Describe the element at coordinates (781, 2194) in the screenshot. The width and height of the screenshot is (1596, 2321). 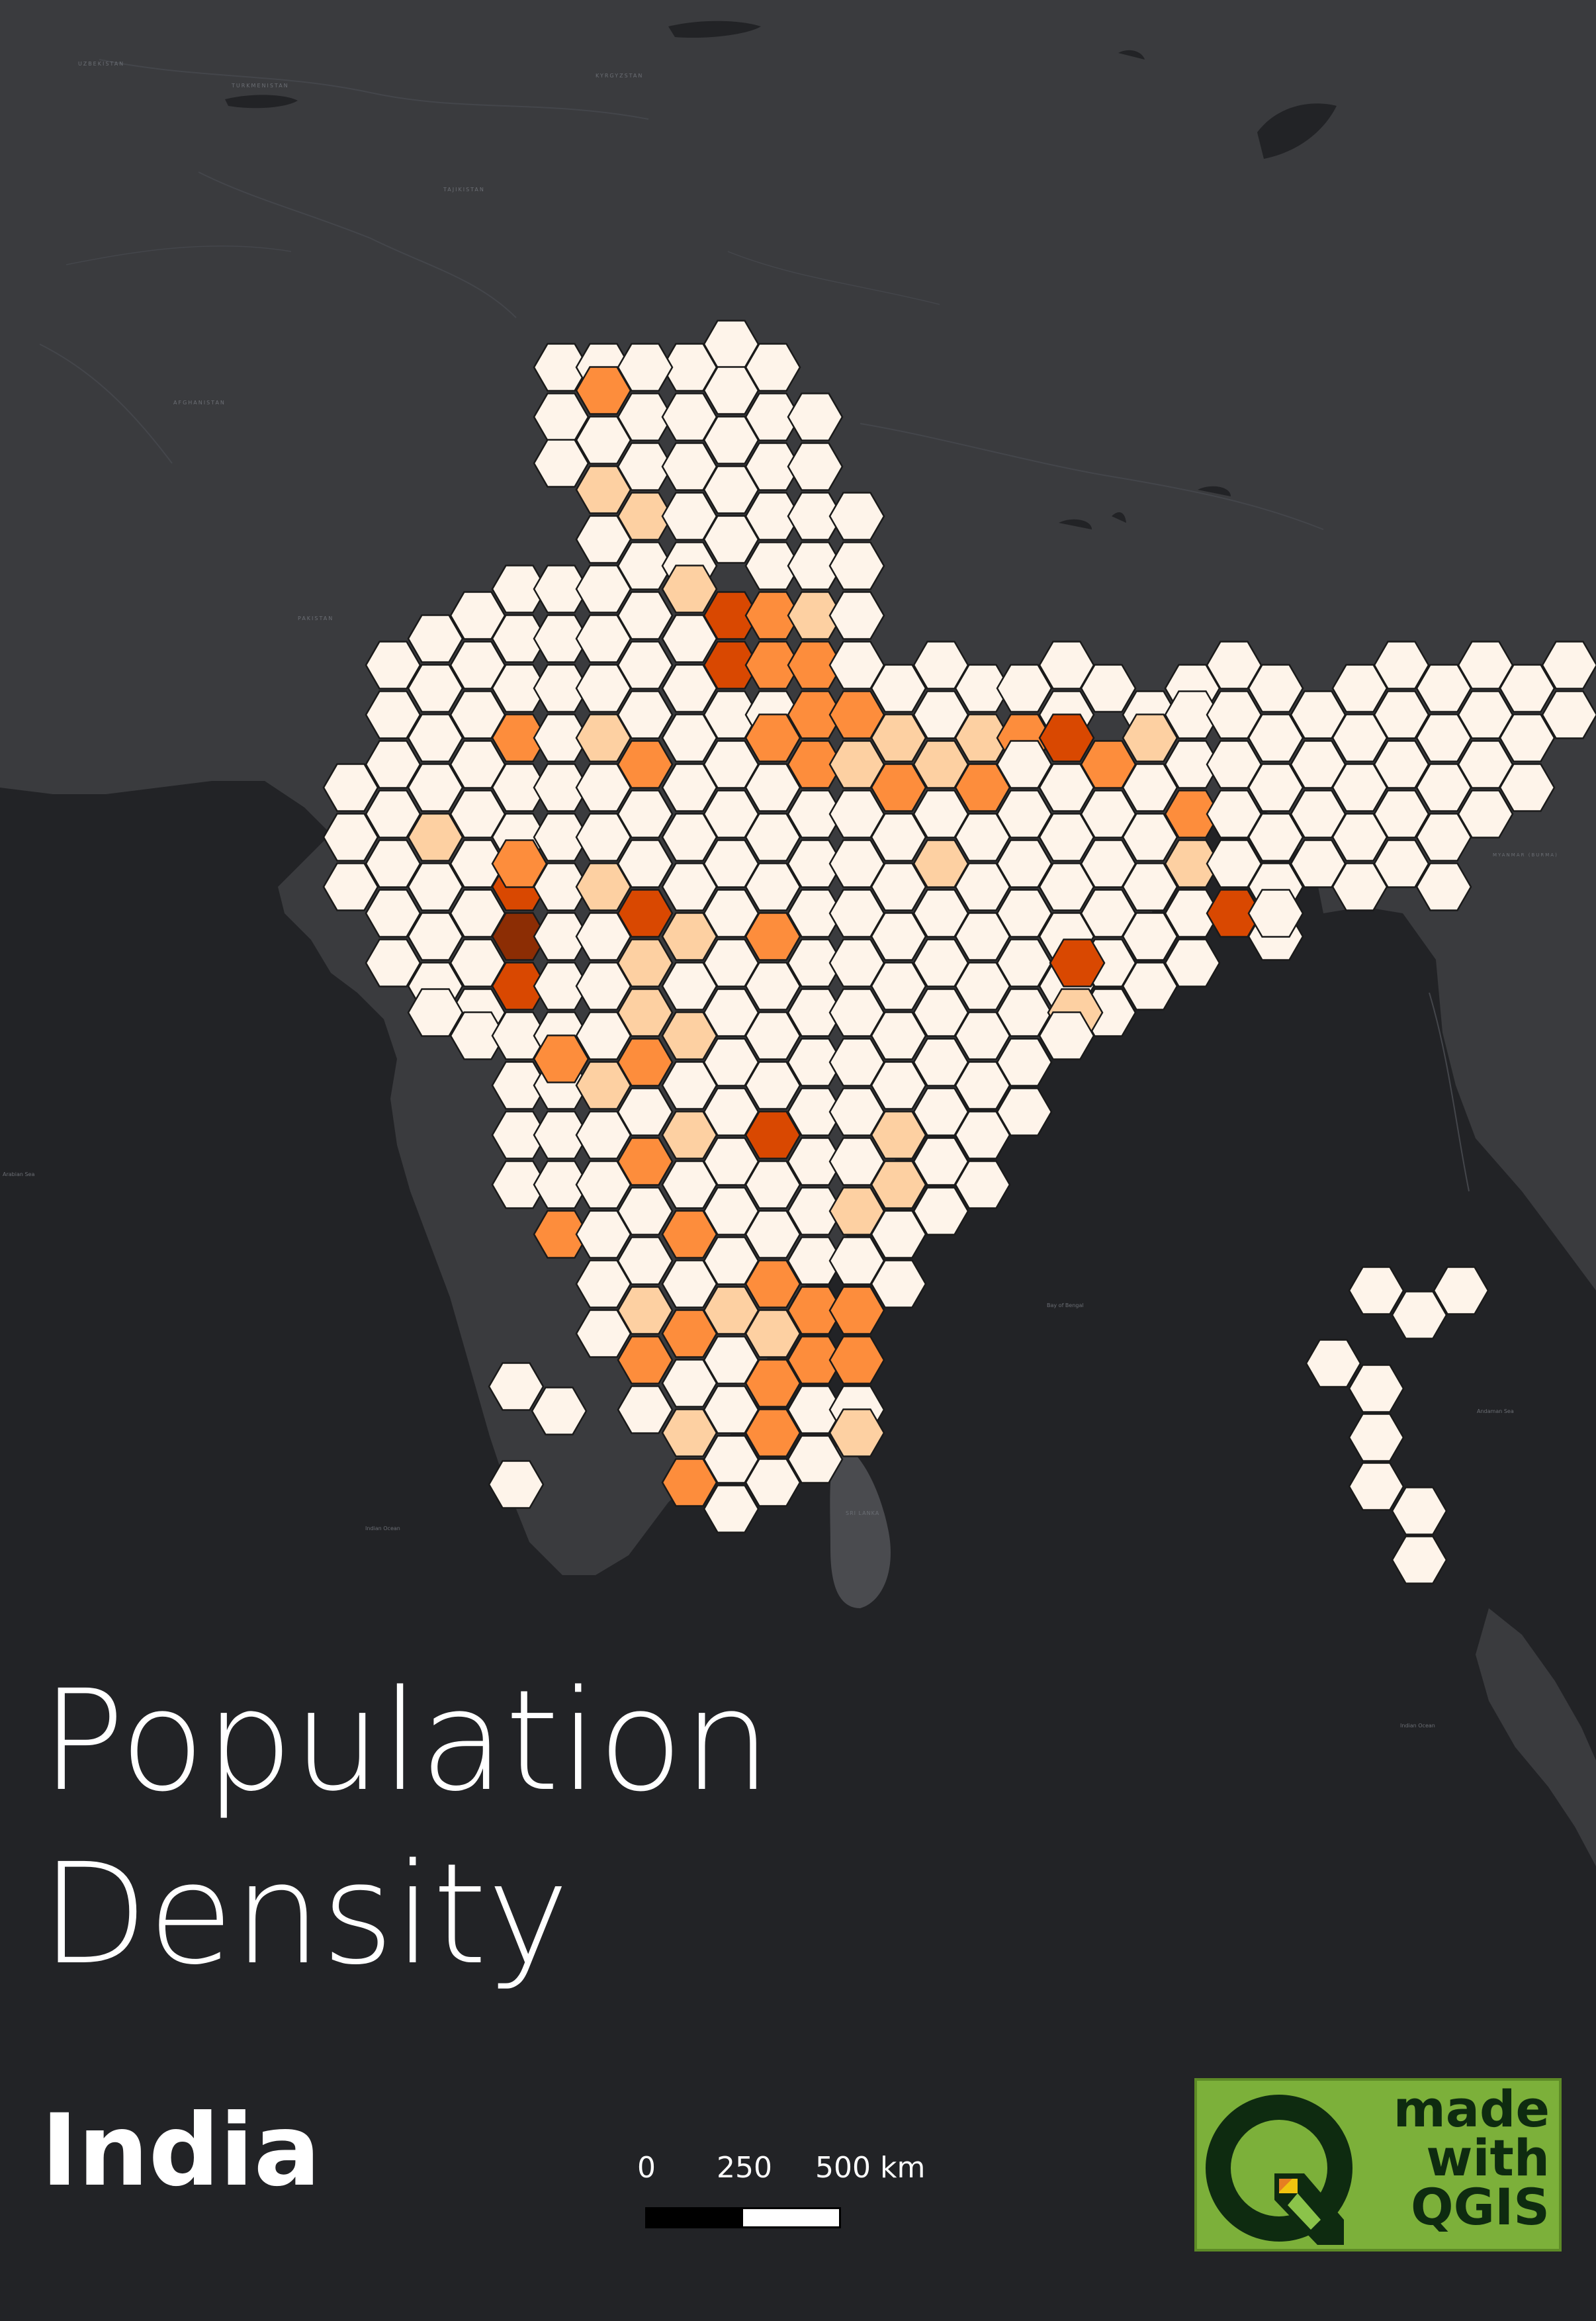
I see `scale-bar: 0 250 500 km` at that location.